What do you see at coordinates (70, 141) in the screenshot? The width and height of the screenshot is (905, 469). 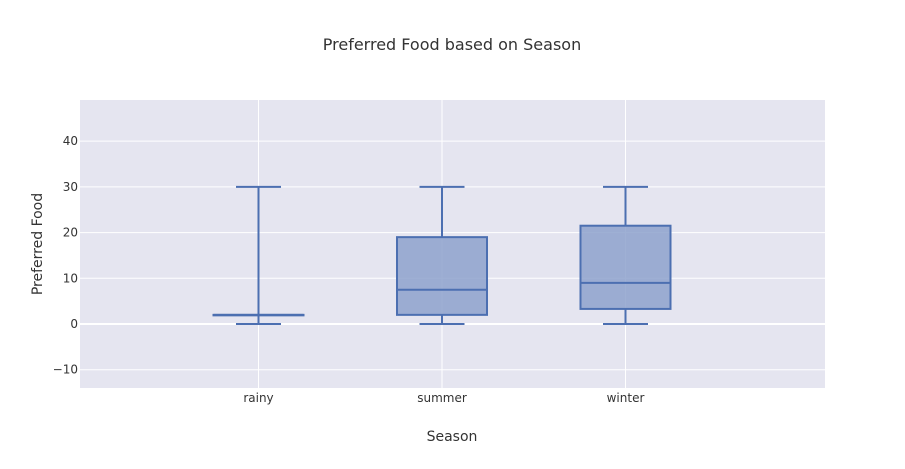 I see `y-tick-label: 40` at bounding box center [70, 141].